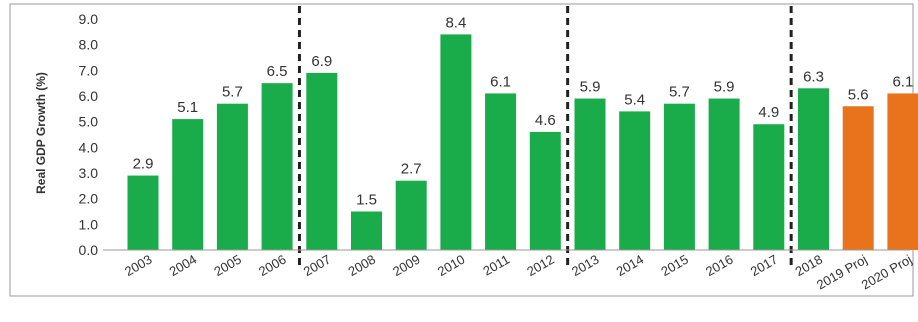 The image size is (918, 322). What do you see at coordinates (41, 133) in the screenshot?
I see `y-axis-label: Real GDP Growth (%)` at bounding box center [41, 133].